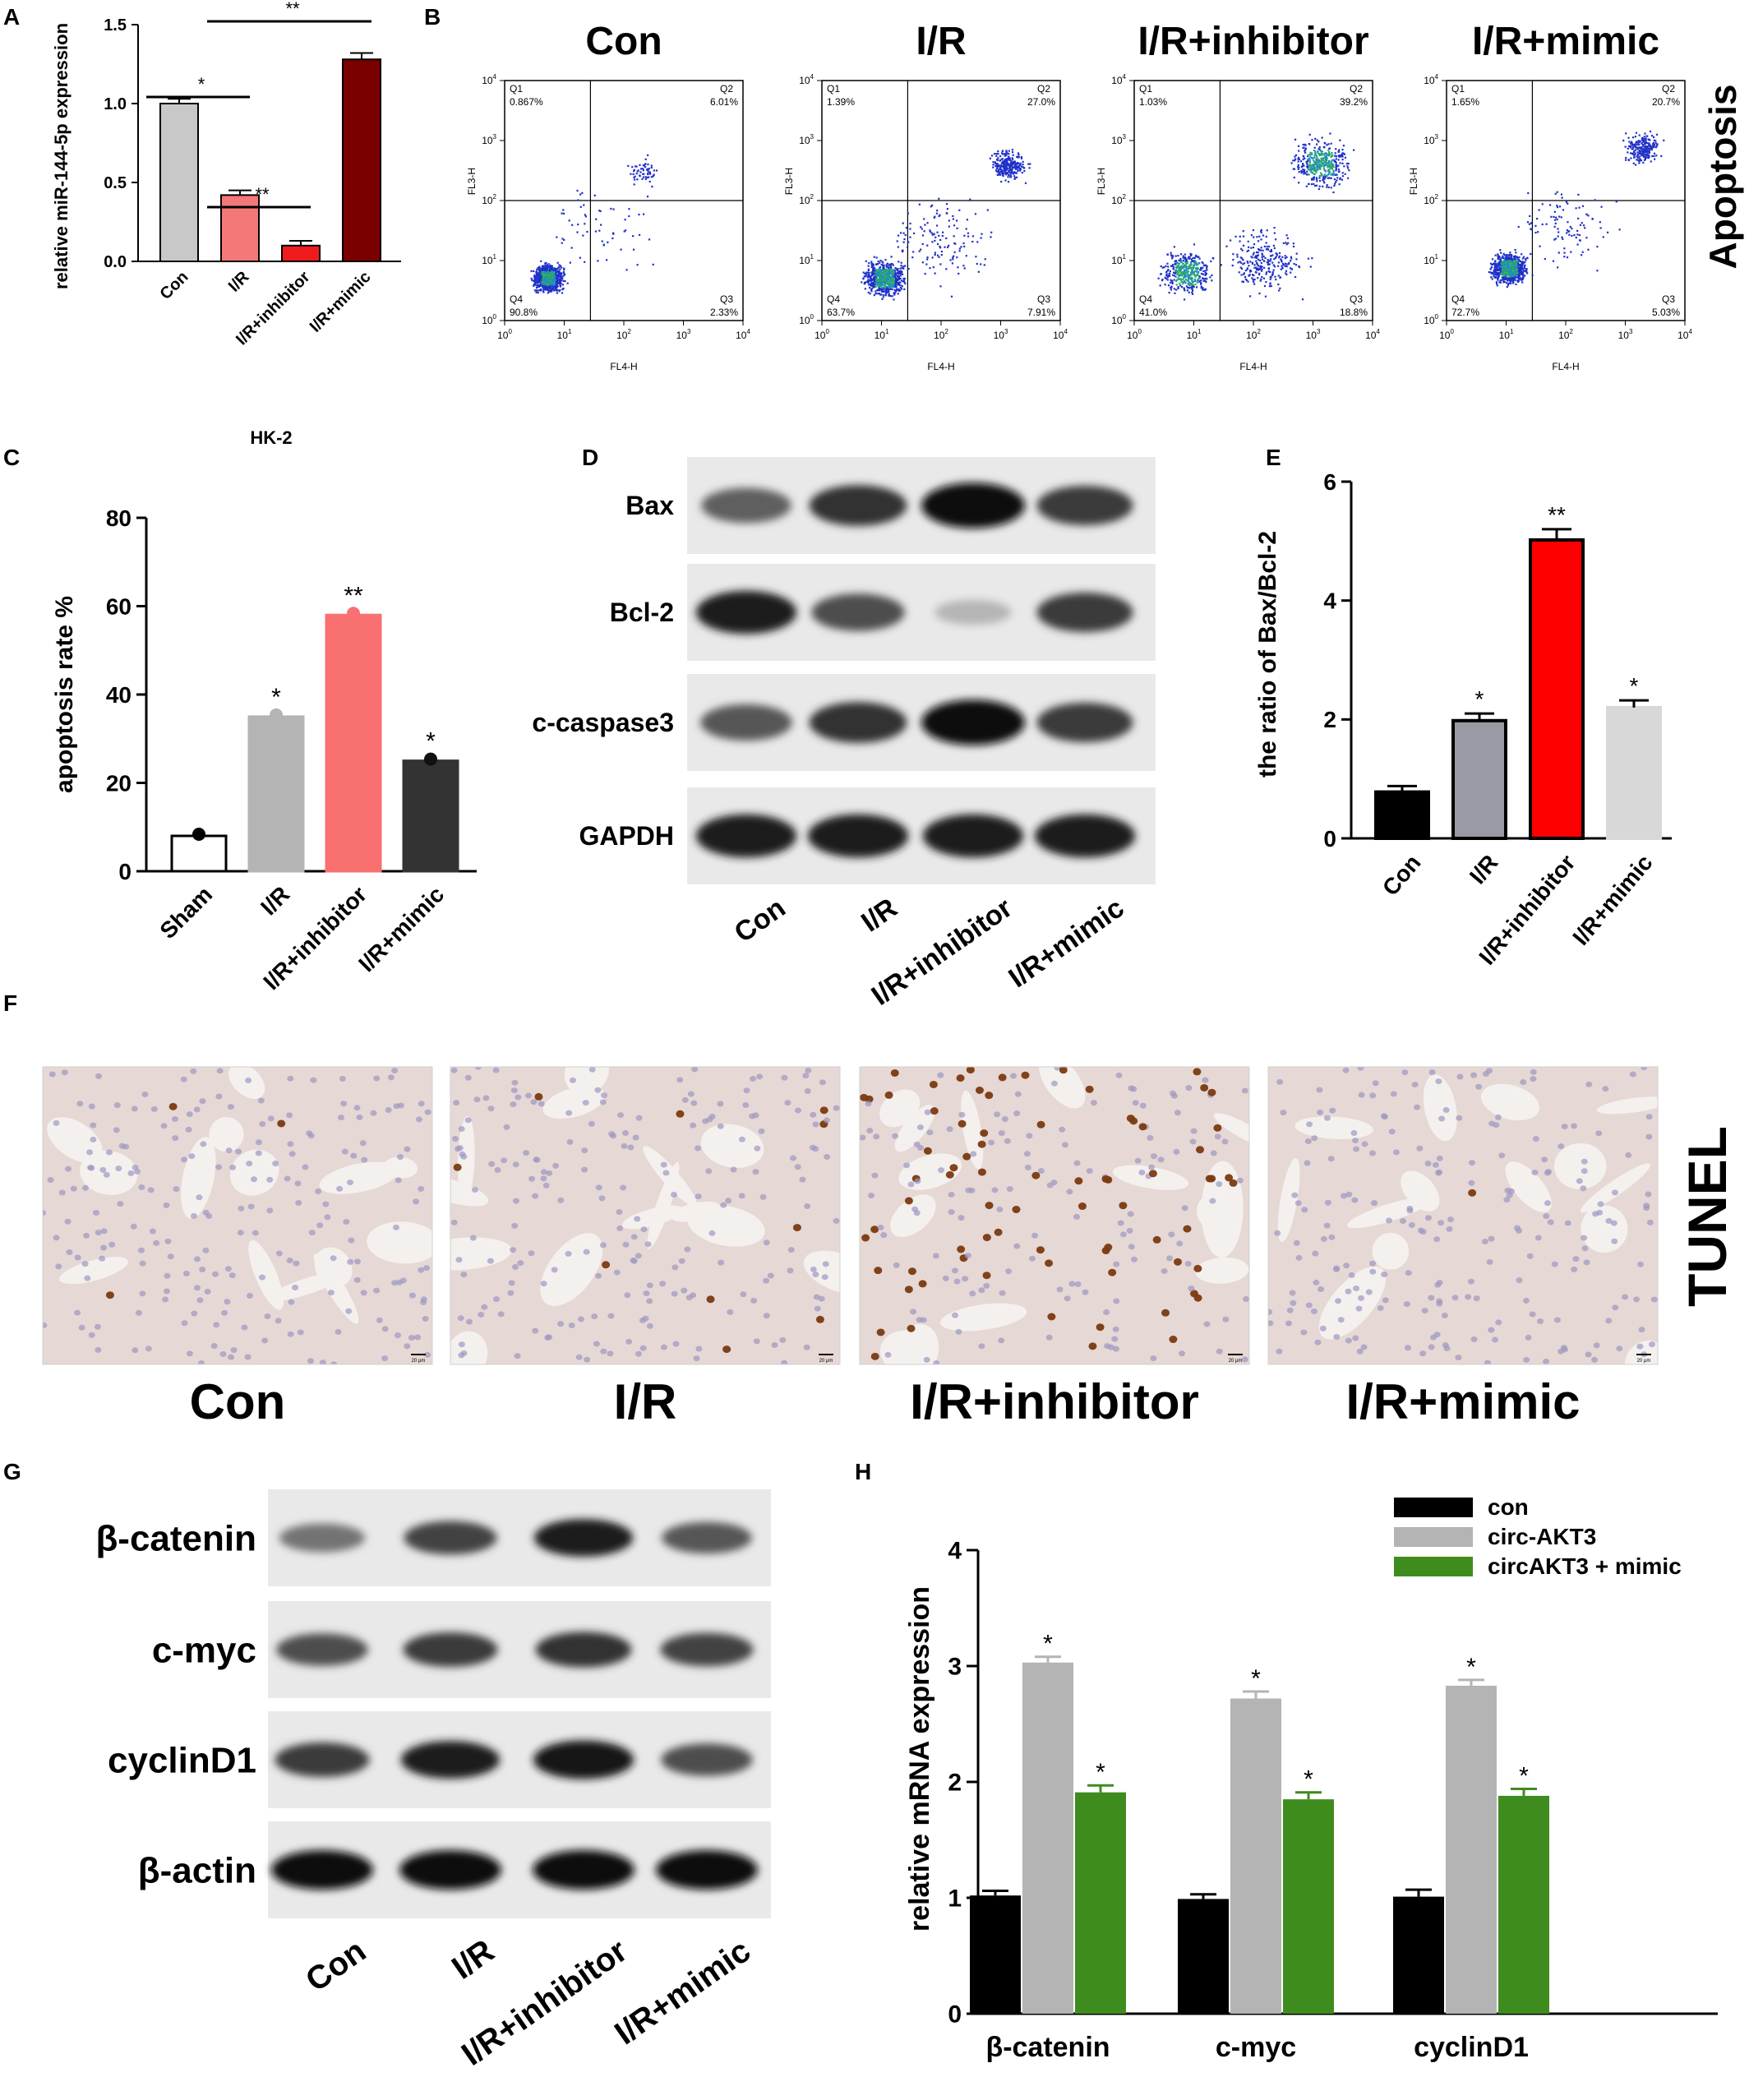  What do you see at coordinates (940, 366) in the screenshot?
I see `flow-x-axis-label: FL4-H` at bounding box center [940, 366].